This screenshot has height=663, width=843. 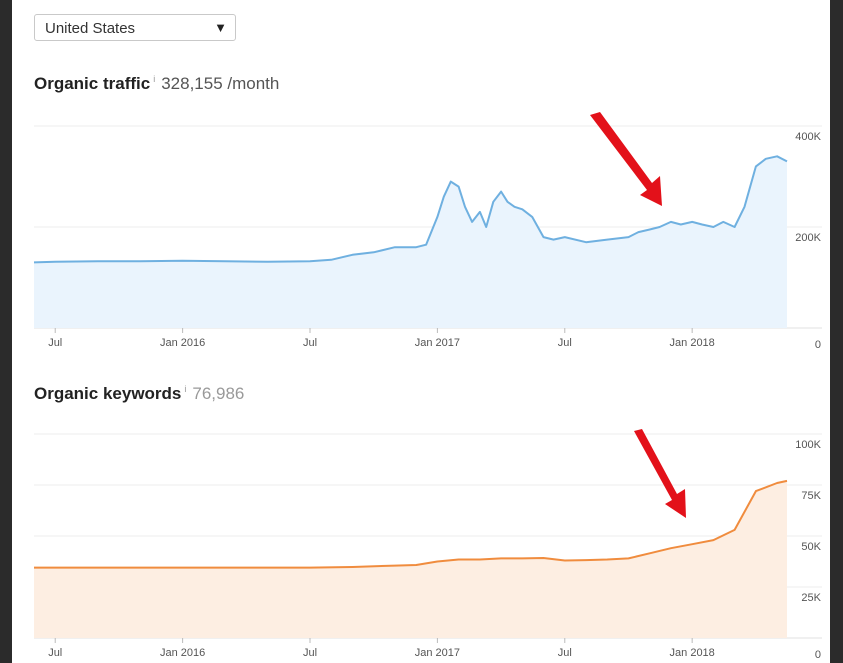 I want to click on keywords-chart-y-tick-label: 0, so click(x=818, y=655).